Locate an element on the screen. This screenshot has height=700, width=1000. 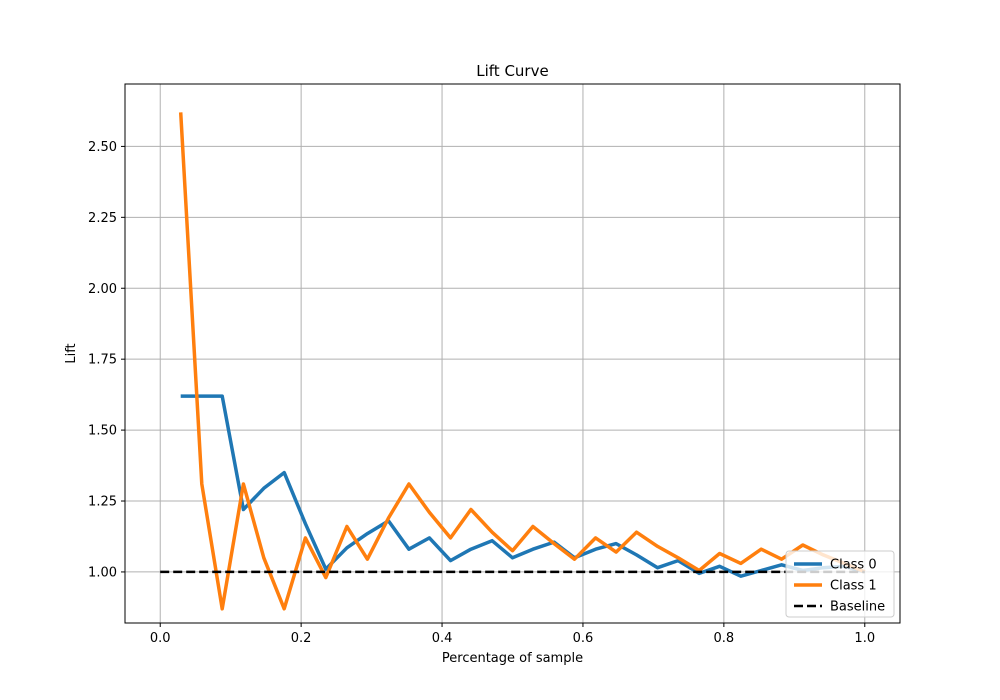
y-axis-label: Lift is located at coordinates (71, 353).